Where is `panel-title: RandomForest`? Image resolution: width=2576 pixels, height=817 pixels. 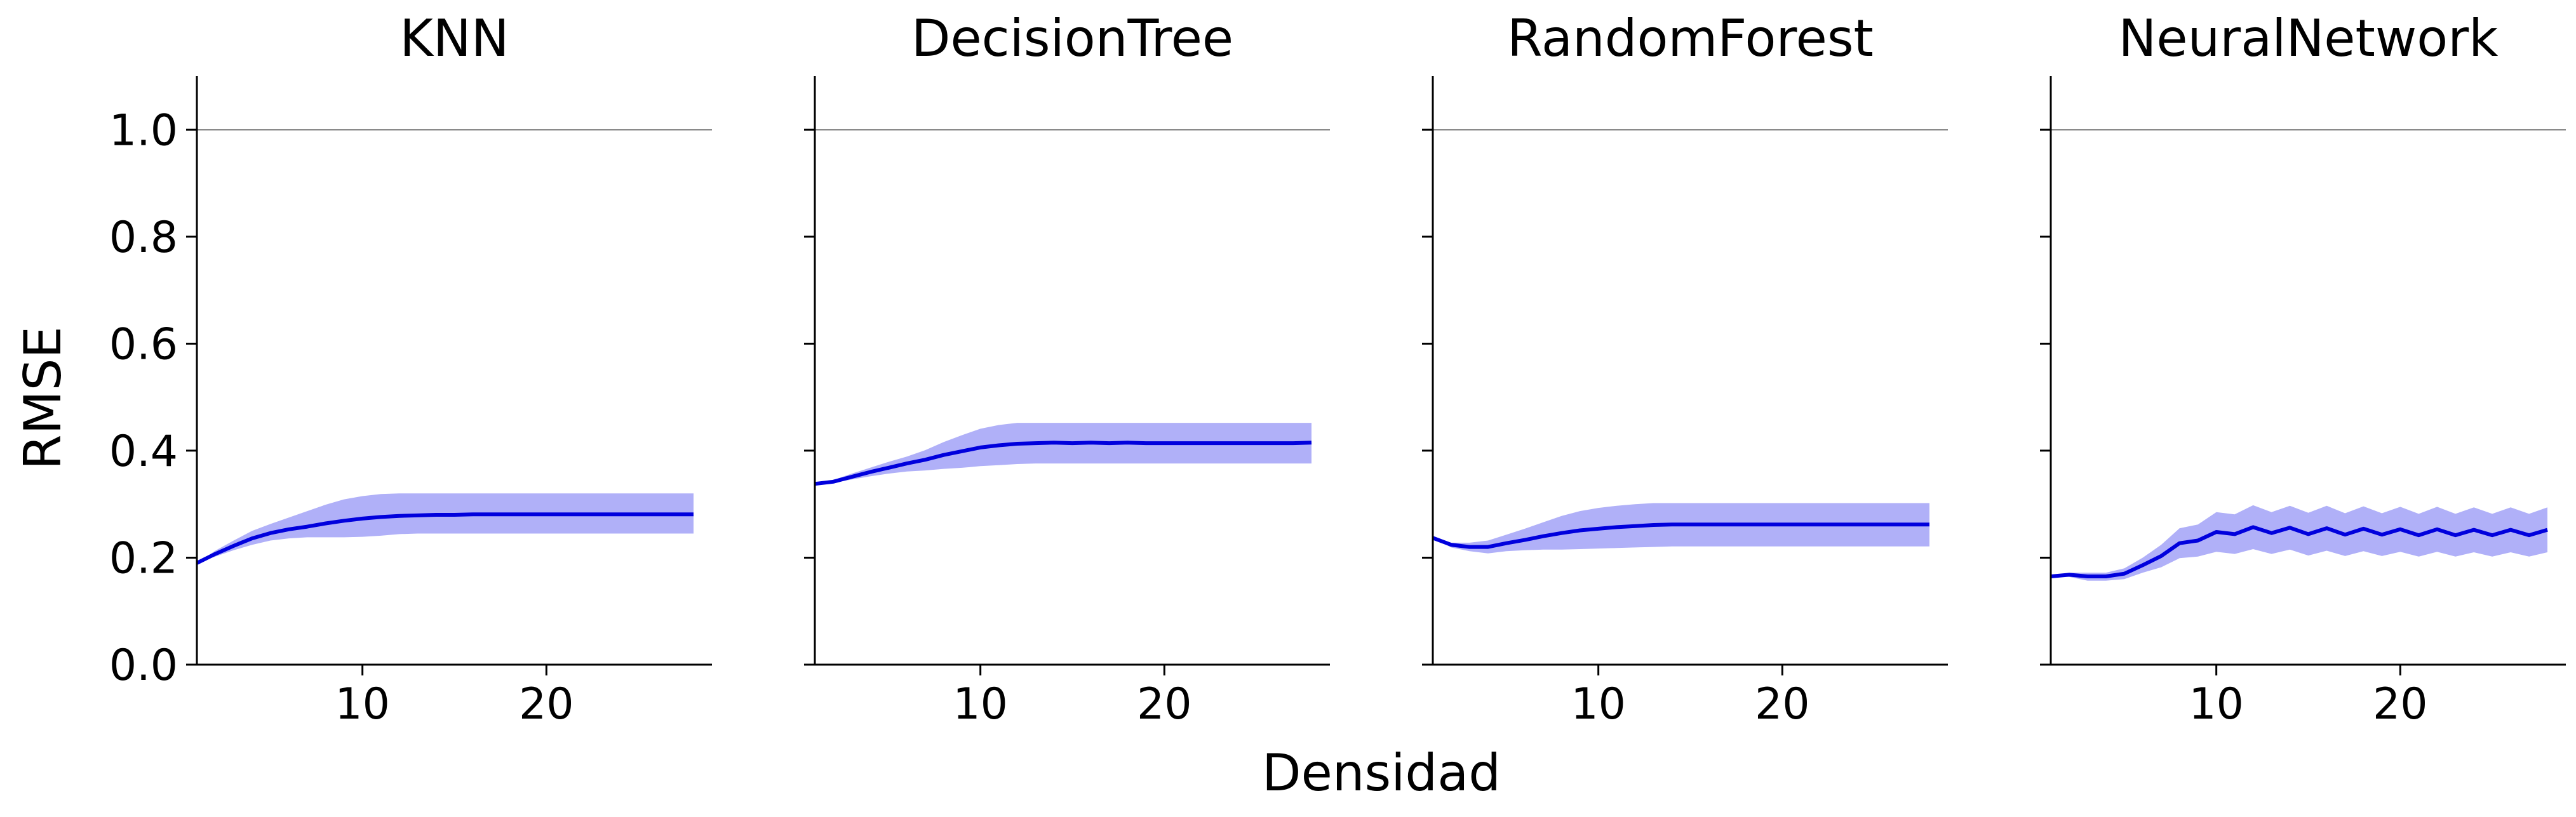
panel-title: RandomForest is located at coordinates (1690, 38).